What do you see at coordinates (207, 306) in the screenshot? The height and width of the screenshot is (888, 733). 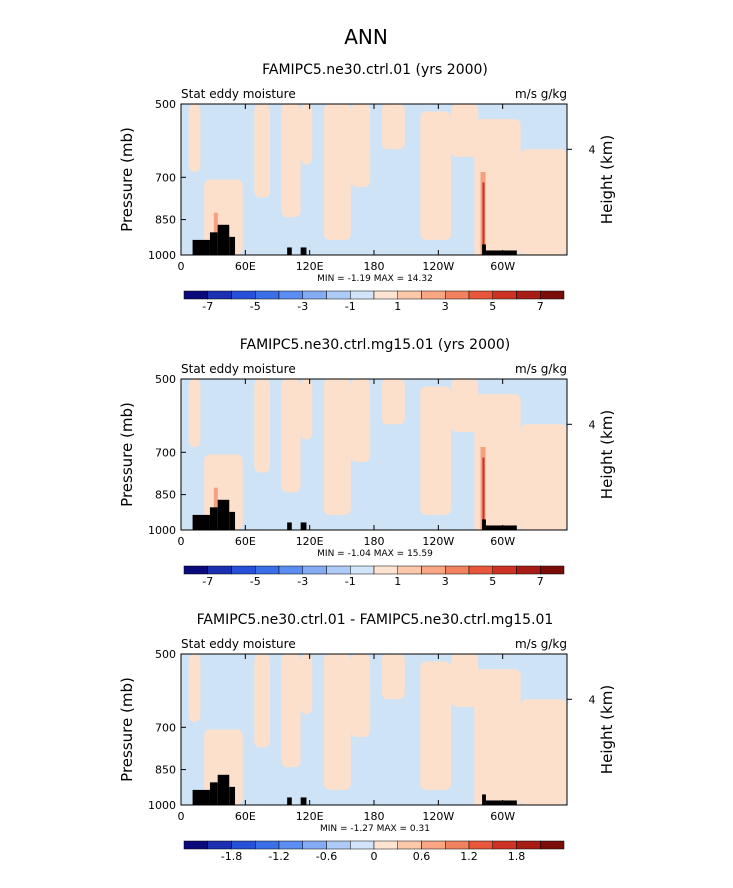 I see `colorbar-label: -7` at bounding box center [207, 306].